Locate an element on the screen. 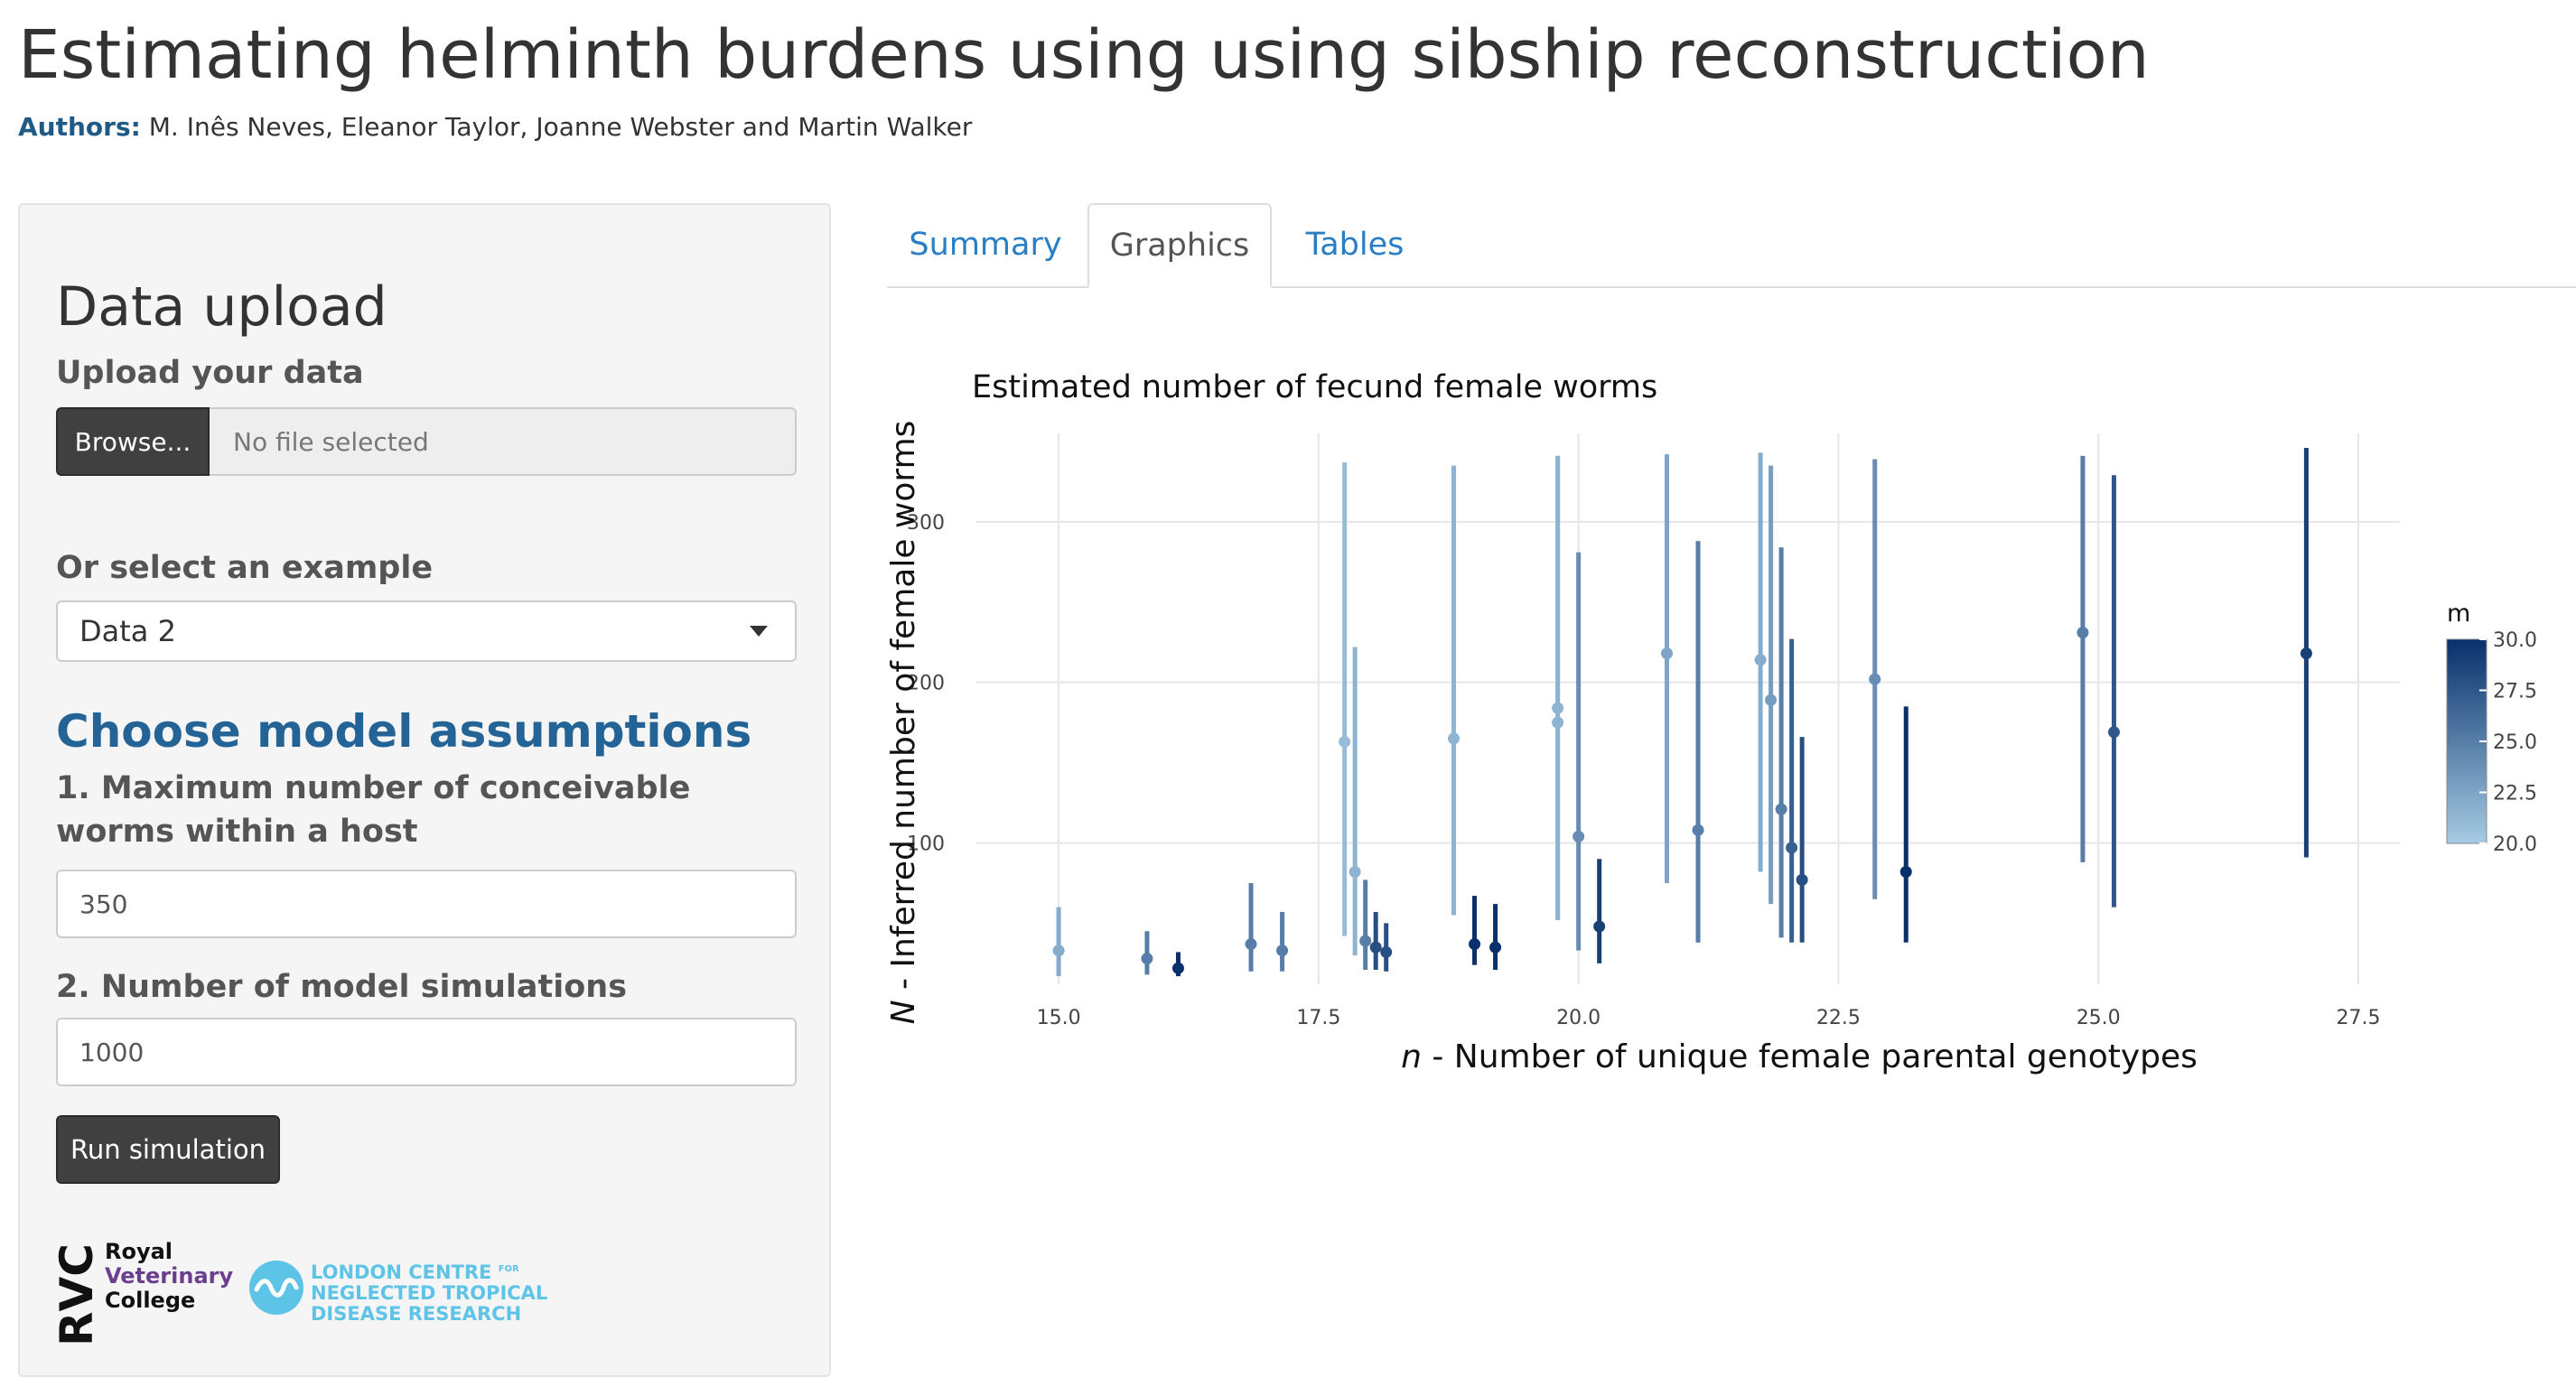 The height and width of the screenshot is (1396, 2576). x-tick-label: 17.5 is located at coordinates (1318, 1018).